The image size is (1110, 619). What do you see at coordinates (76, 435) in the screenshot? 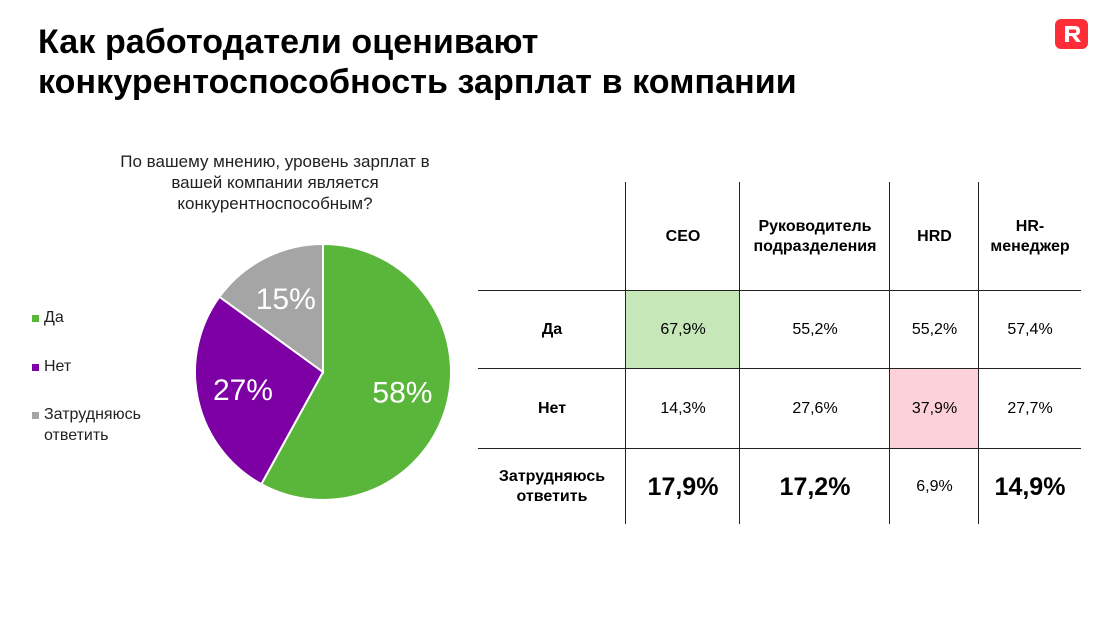
I see `legend-label: ответить` at bounding box center [76, 435].